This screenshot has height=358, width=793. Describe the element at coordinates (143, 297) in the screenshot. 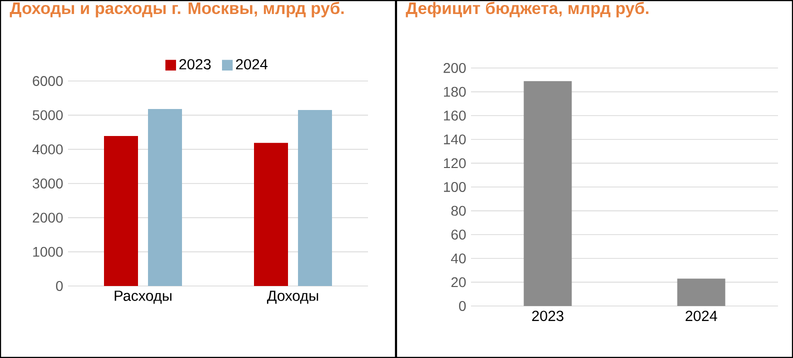

I see `x-tick-label: Расходы` at that location.